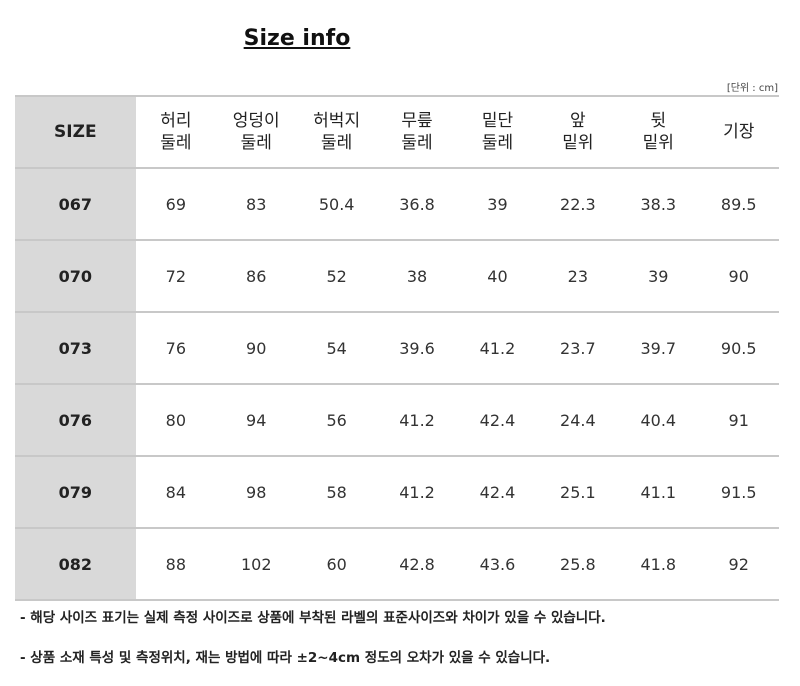  I want to click on table-row: 073 76 90 54 39.6 41.2 23.7 39.7 90.5, so click(397, 348).